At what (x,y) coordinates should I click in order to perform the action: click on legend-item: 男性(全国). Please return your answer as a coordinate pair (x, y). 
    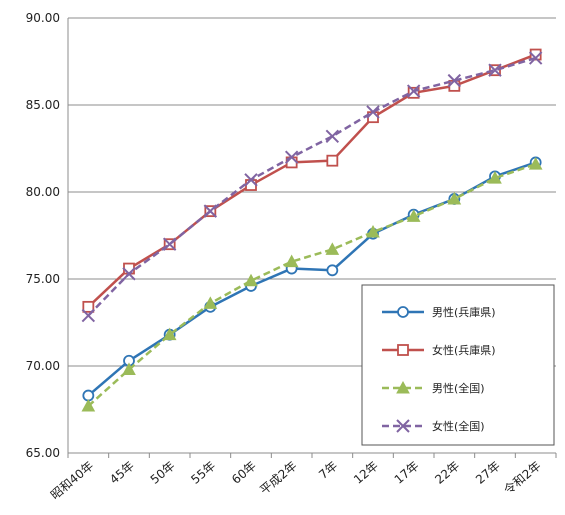
    Looking at the image, I should click on (433, 387).